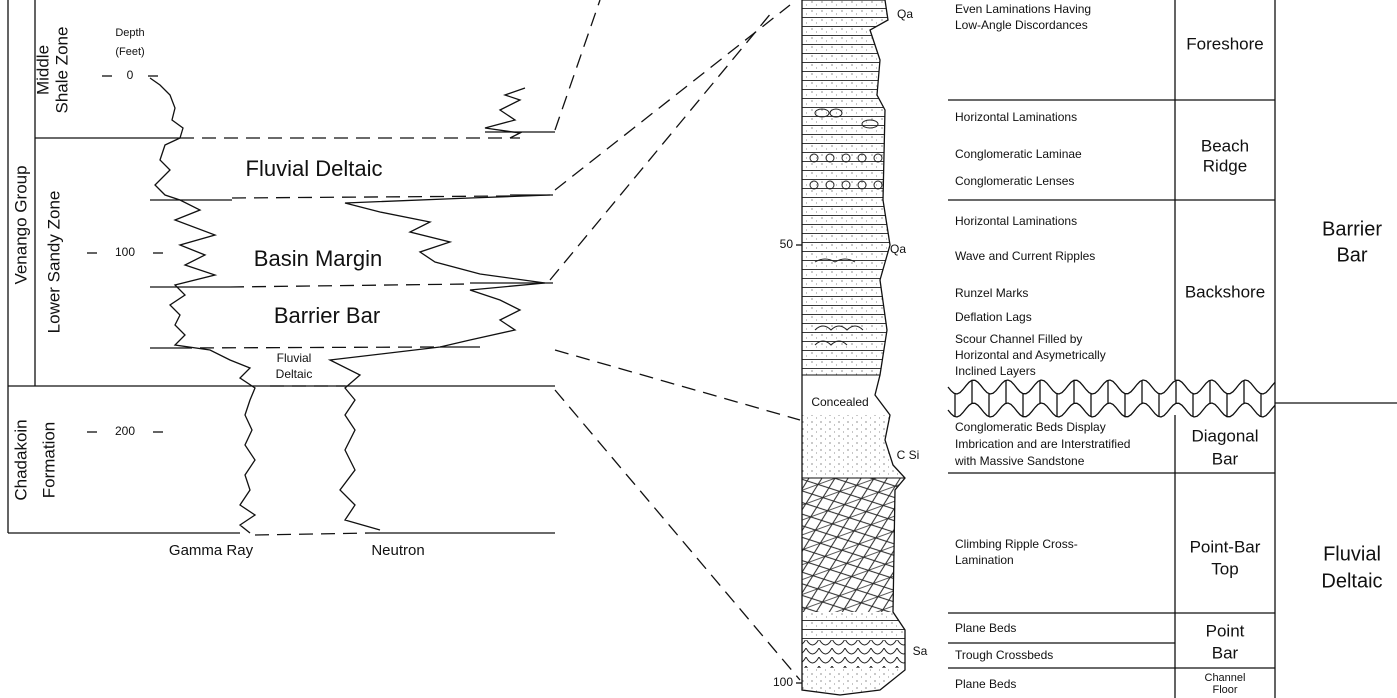 This screenshot has height=698, width=1397. Describe the element at coordinates (1111, 410) in the screenshot. I see `wavy-bottom` at that location.